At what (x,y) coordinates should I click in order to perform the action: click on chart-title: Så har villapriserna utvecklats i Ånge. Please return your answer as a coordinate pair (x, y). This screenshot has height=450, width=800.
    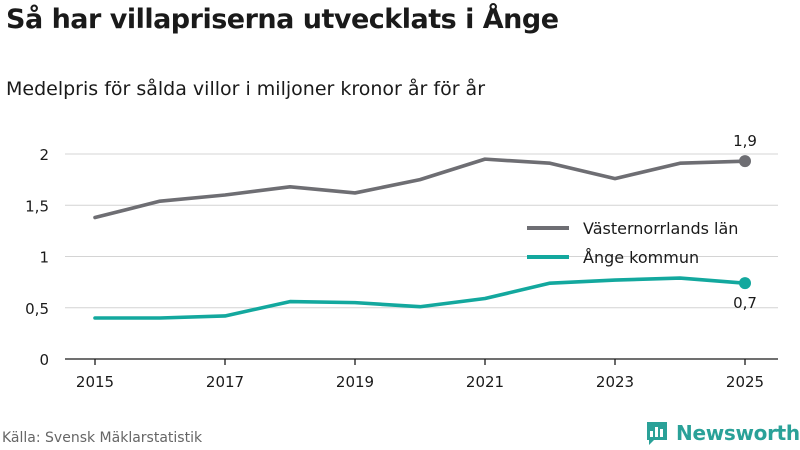
    Looking at the image, I should click on (282, 19).